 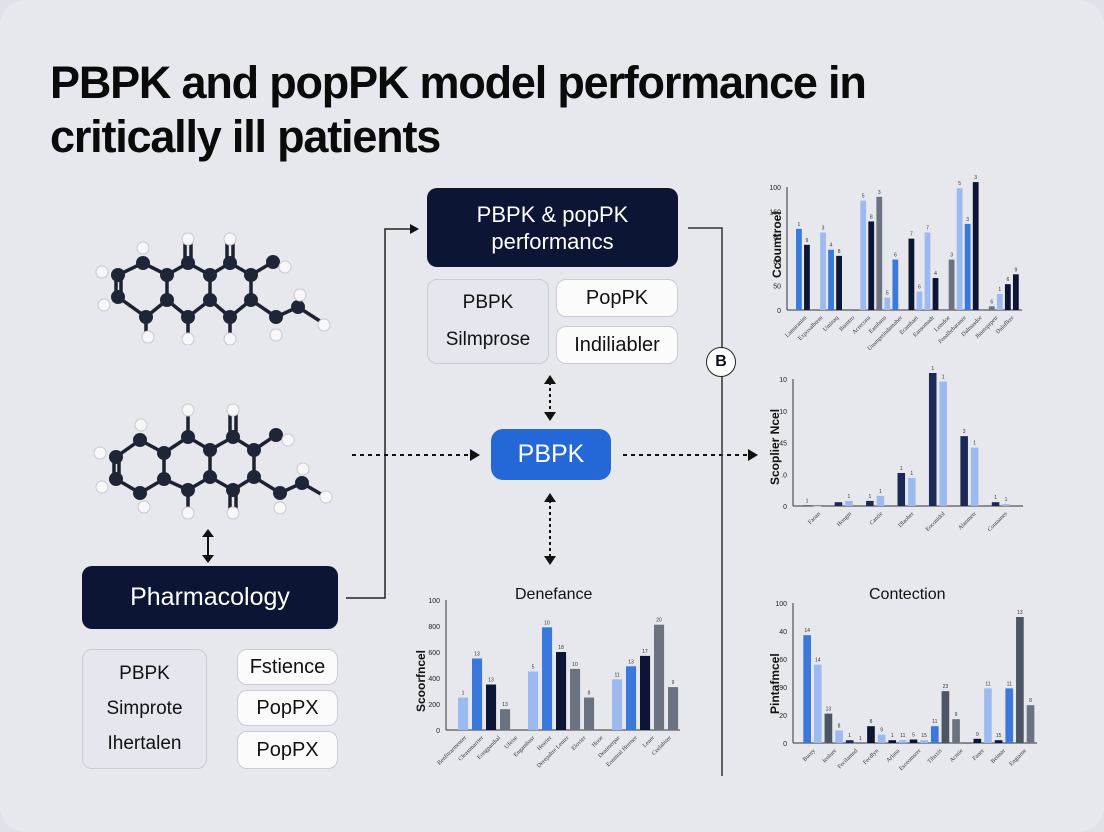 What do you see at coordinates (830, 756) in the screenshot?
I see `x-tick-label: Ienlure` at bounding box center [830, 756].